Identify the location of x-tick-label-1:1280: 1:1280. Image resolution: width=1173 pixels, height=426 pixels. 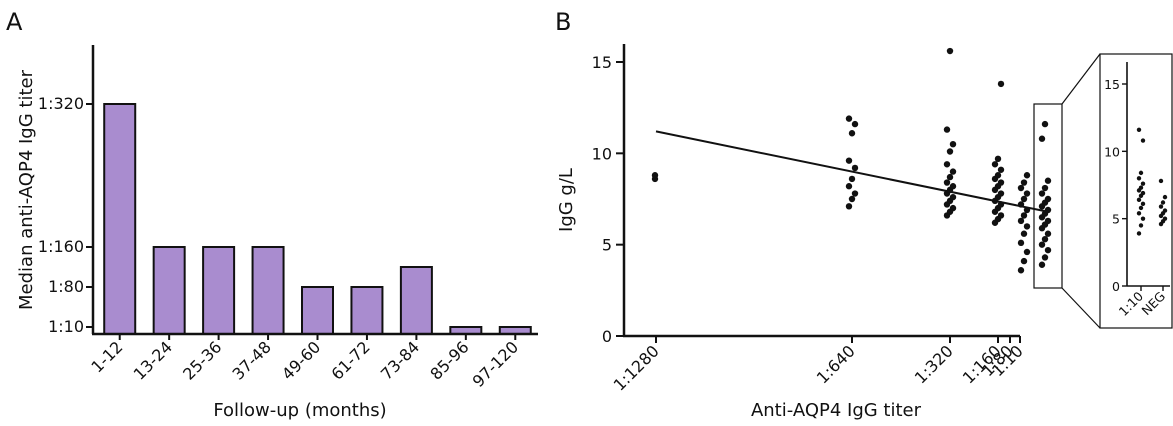
(636, 367).